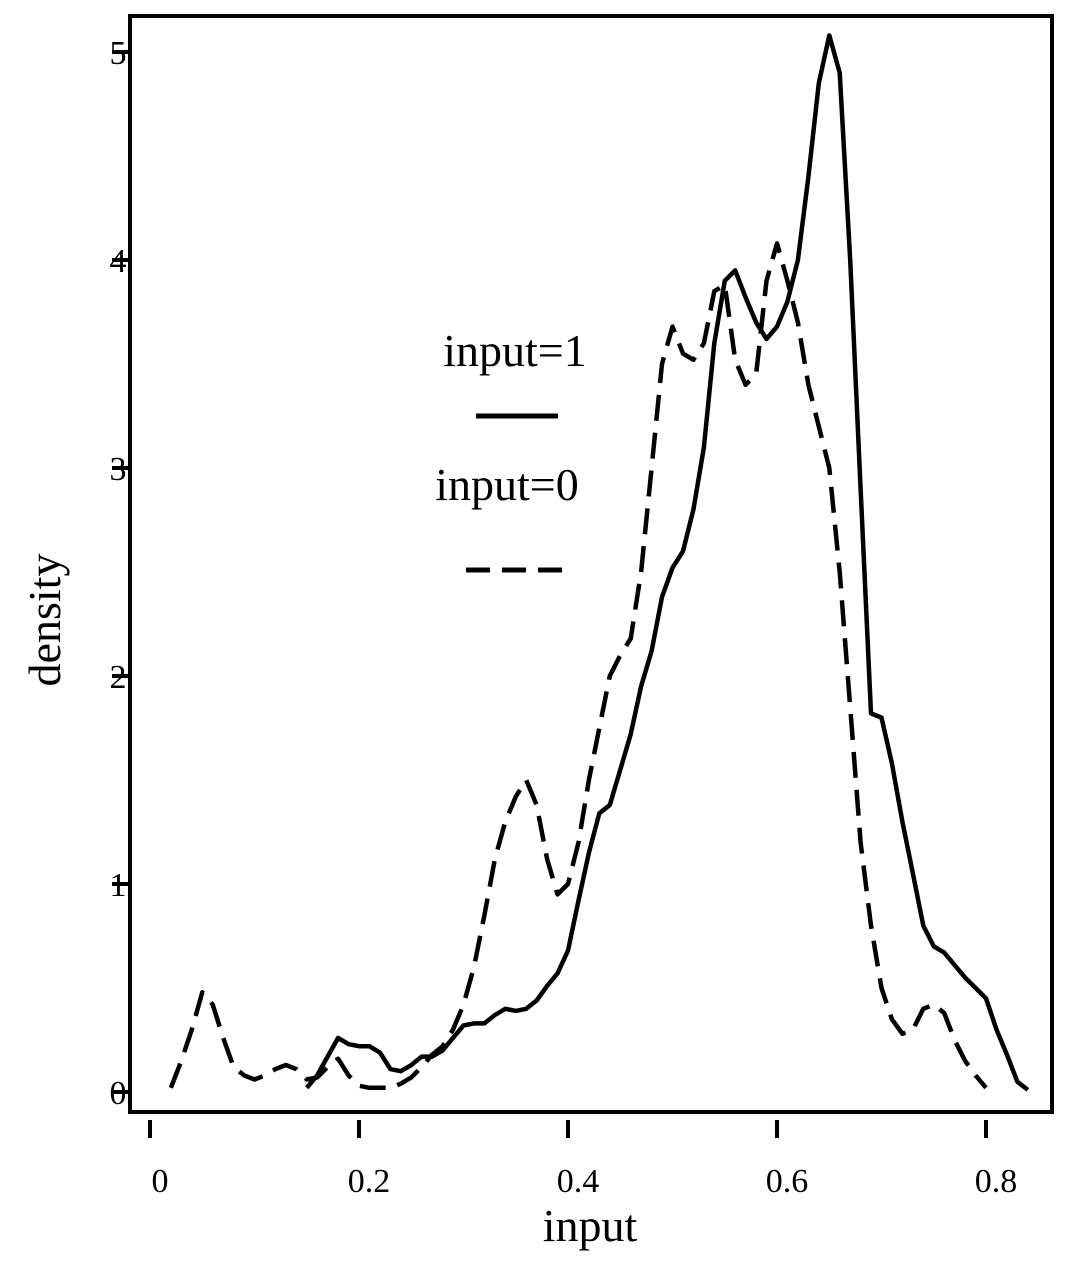  Describe the element at coordinates (583, 1160) in the screenshot. I see `x-axis: 0 0.2 0.4 0.6 0.8` at that location.